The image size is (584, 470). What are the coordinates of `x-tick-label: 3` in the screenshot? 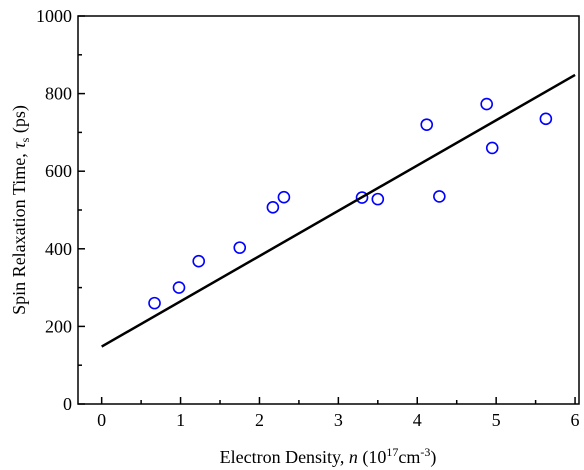 It's located at (338, 420).